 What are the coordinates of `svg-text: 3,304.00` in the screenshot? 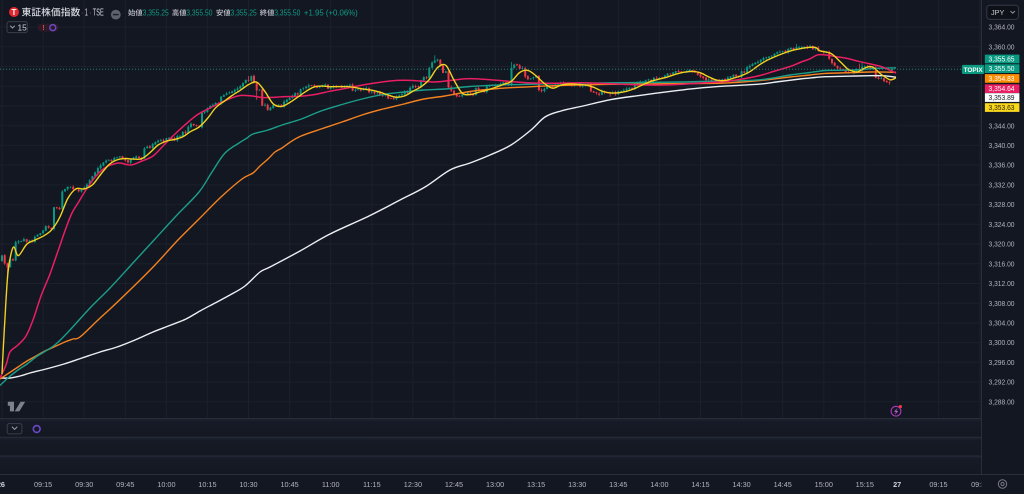 It's located at (1002, 323).